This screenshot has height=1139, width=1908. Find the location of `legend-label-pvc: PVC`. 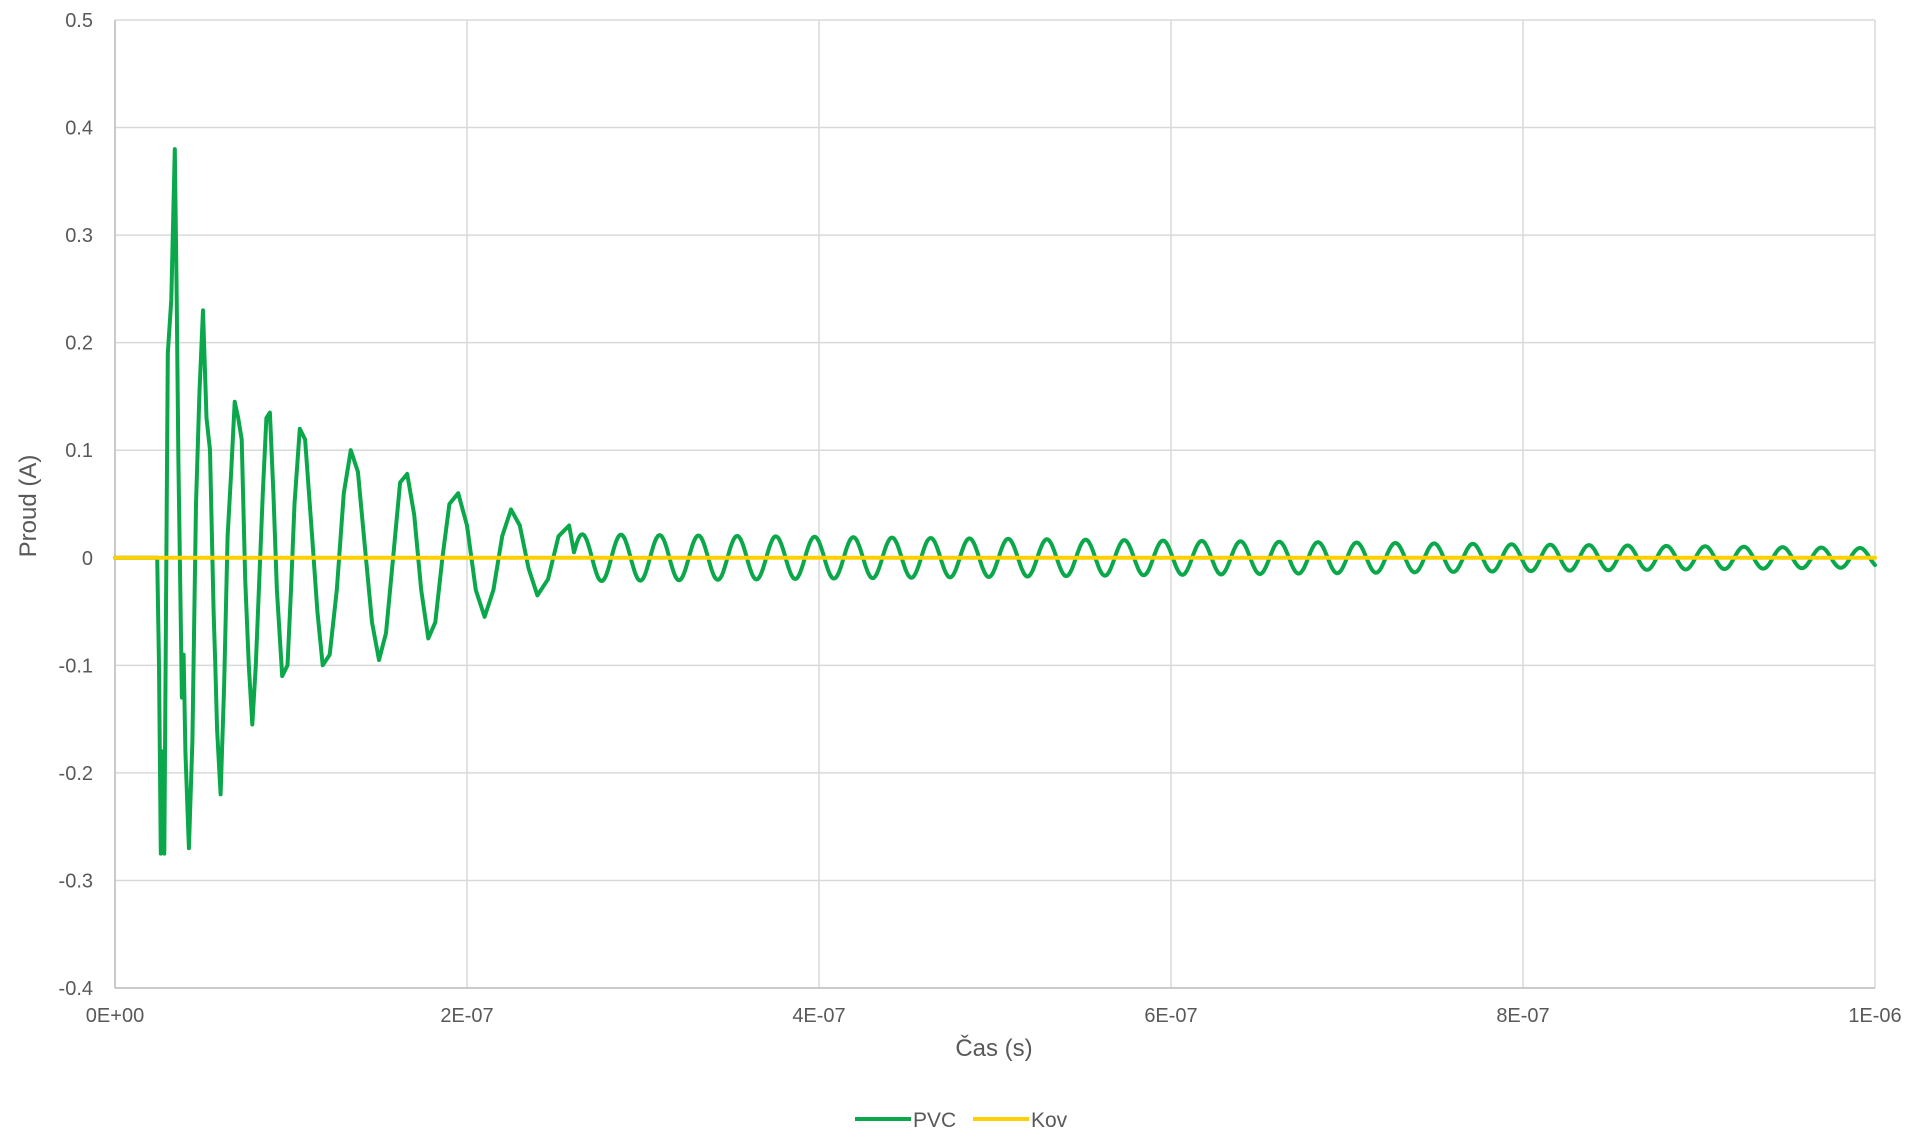

legend-label-pvc: PVC is located at coordinates (934, 1120).